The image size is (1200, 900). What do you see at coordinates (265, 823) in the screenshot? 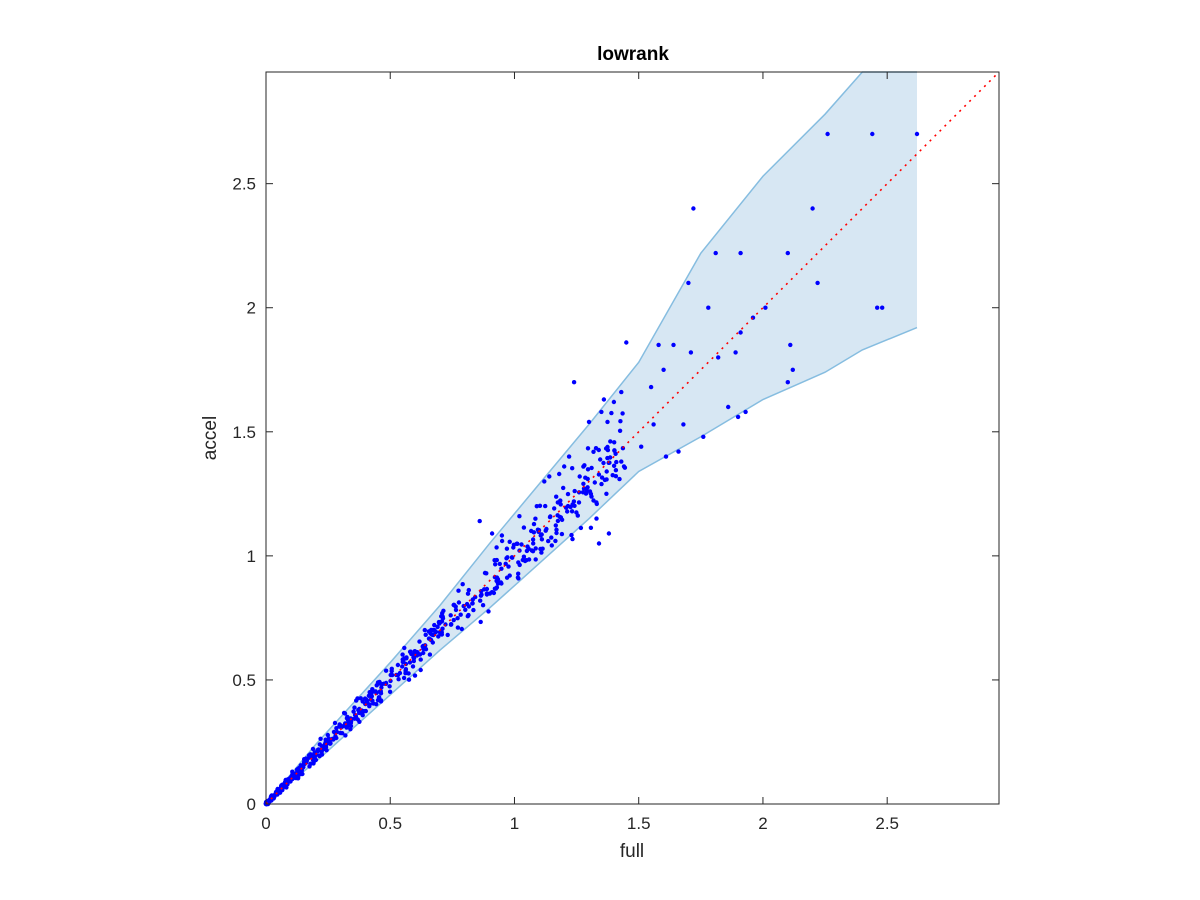
I see `x-tick-label: 0` at bounding box center [265, 823].